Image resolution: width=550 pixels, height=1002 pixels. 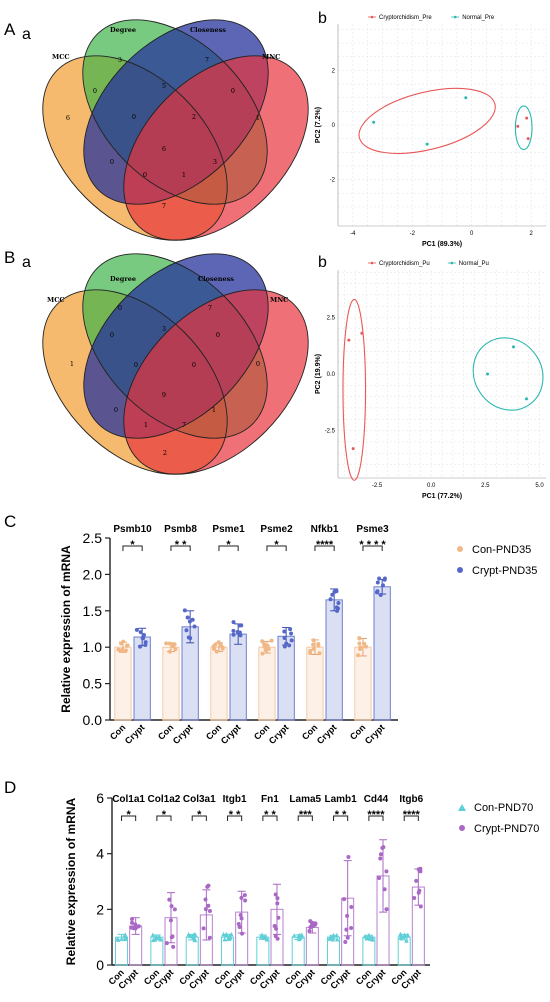 I want to click on venn-a-closeness-mnc: 0, so click(x=233, y=91).